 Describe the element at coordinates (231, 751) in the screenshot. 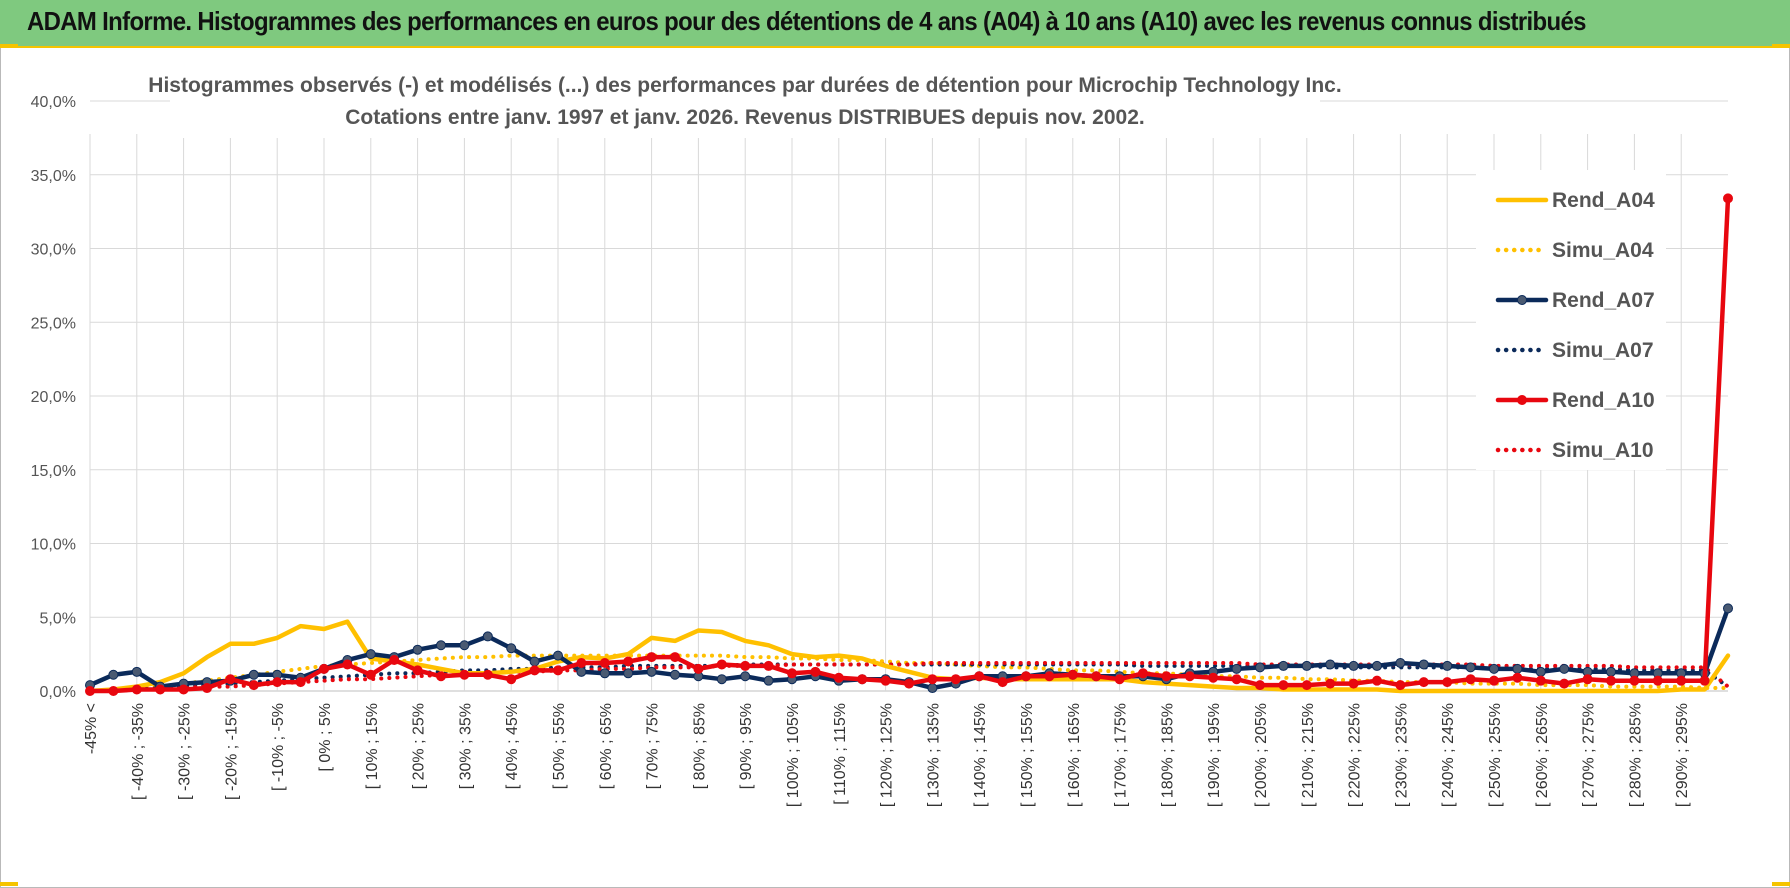

I see `x-tick-label: [ -20% ; -15%` at that location.